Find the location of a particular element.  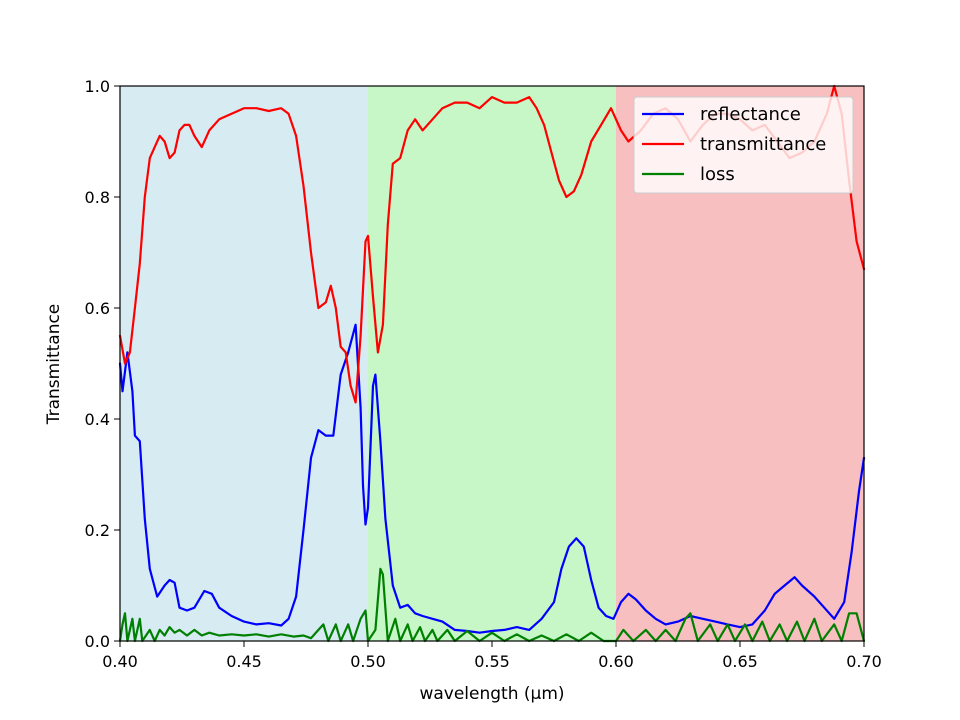

x-tick-label: 0.45 is located at coordinates (244, 661).